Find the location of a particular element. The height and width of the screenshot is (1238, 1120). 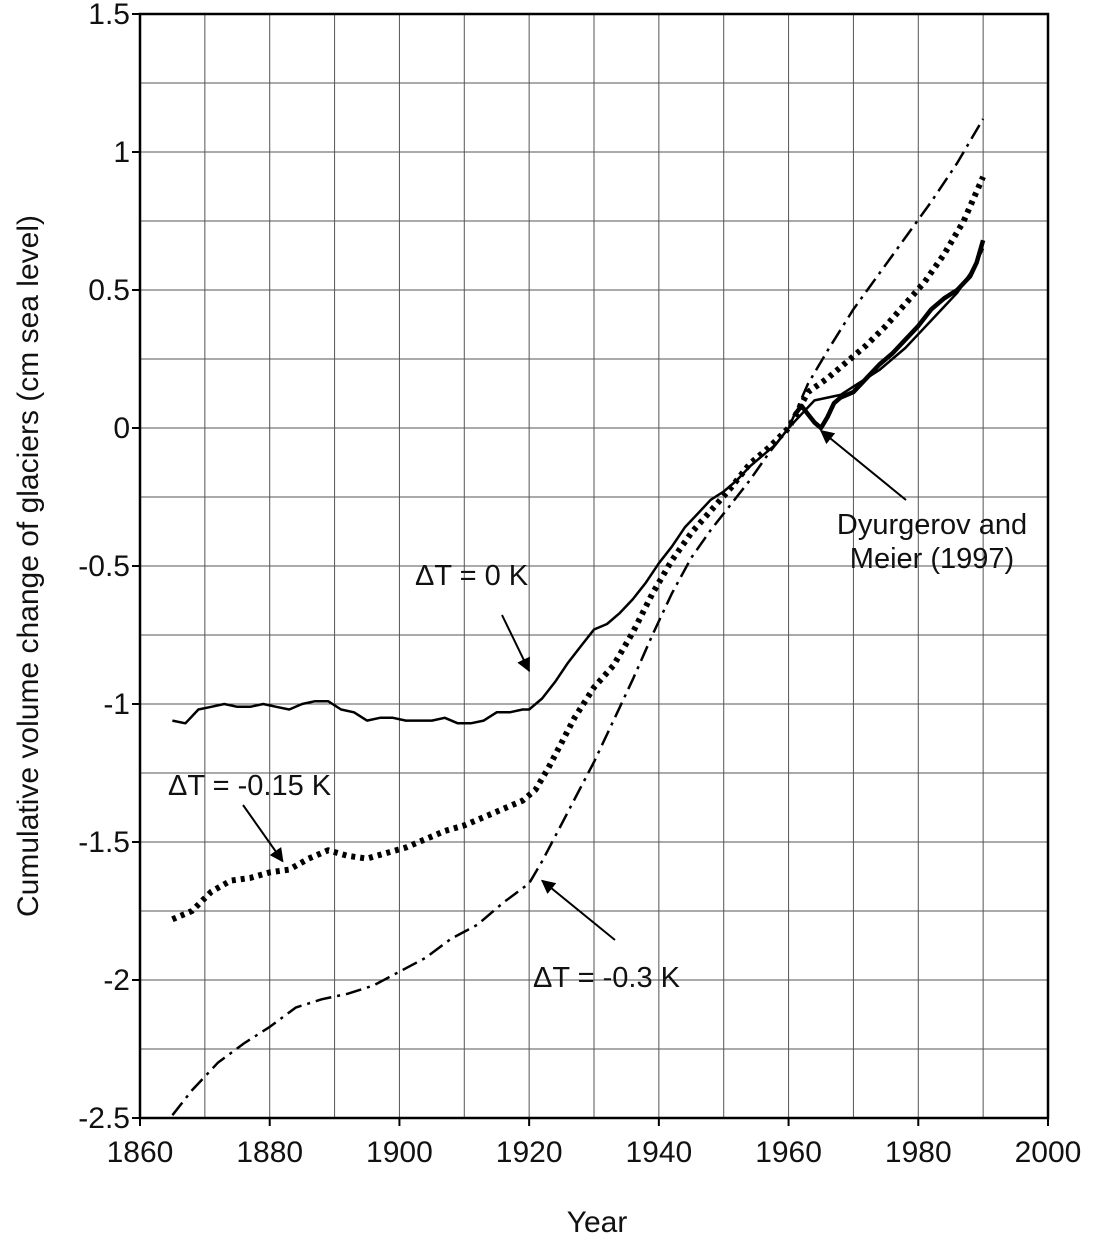

y-tick-label: -2.5 is located at coordinates (104, 1118).